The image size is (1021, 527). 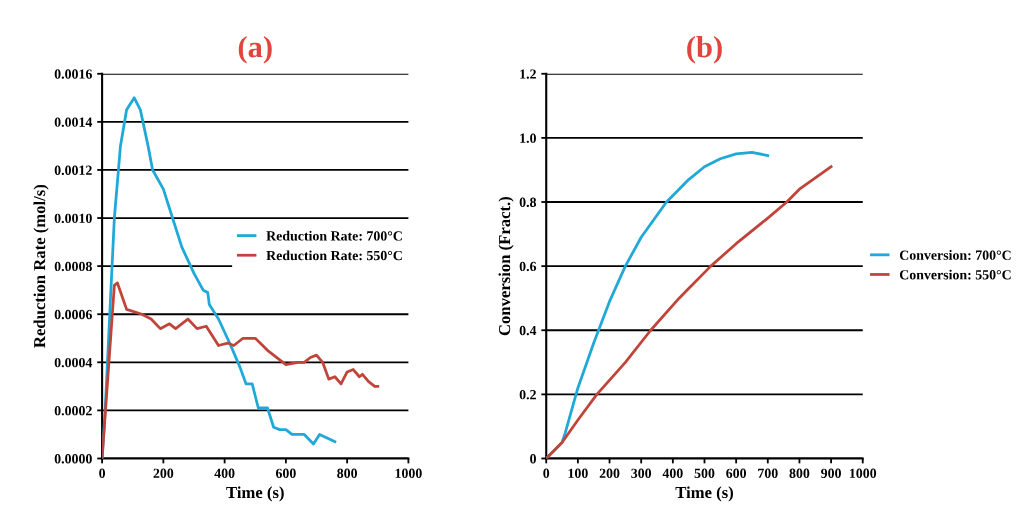 I want to click on y-tick-label: 0.0002, so click(x=73, y=410).